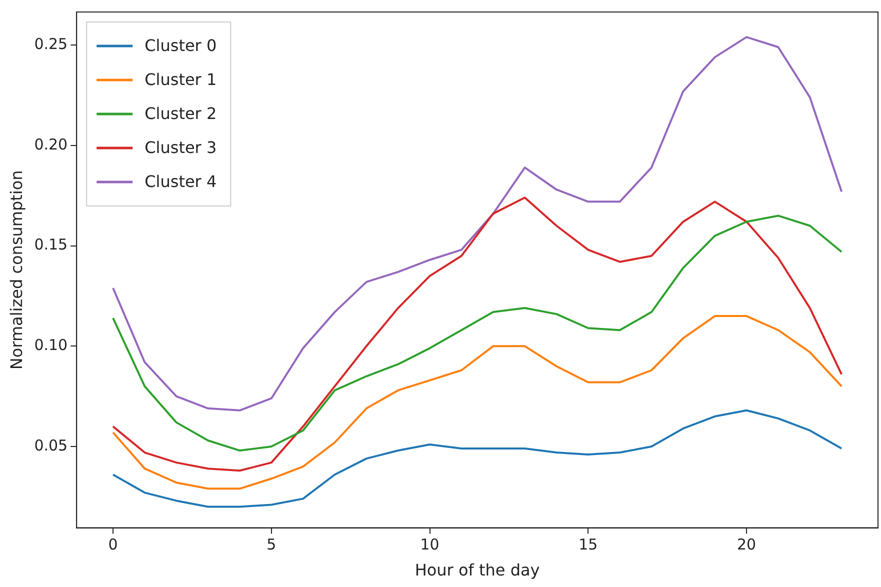  What do you see at coordinates (746, 545) in the screenshot?
I see `x-tick-label: 20` at bounding box center [746, 545].